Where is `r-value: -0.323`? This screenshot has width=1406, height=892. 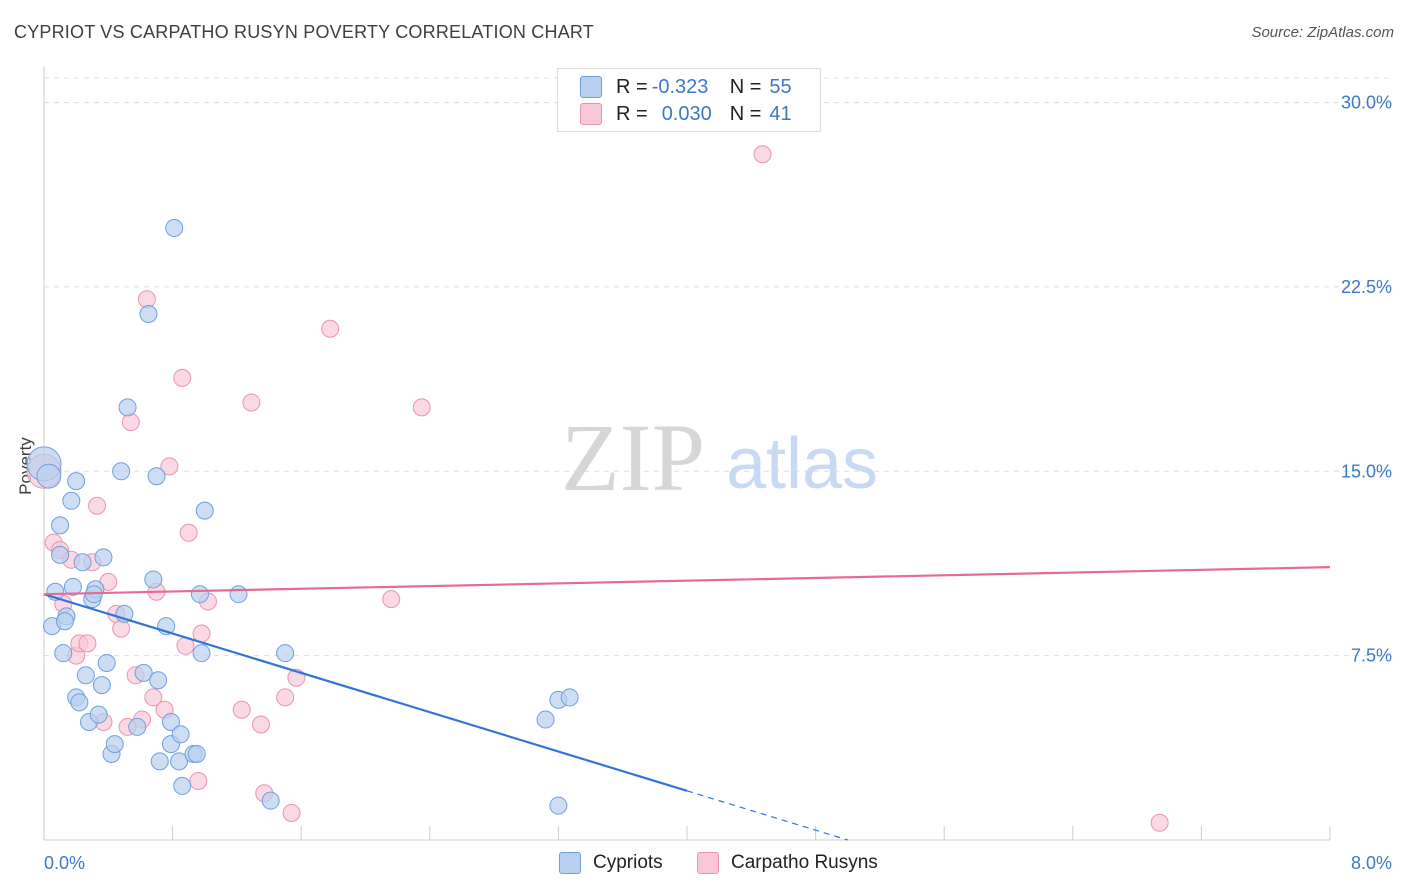
r-value: -0.323 is located at coordinates (680, 86).